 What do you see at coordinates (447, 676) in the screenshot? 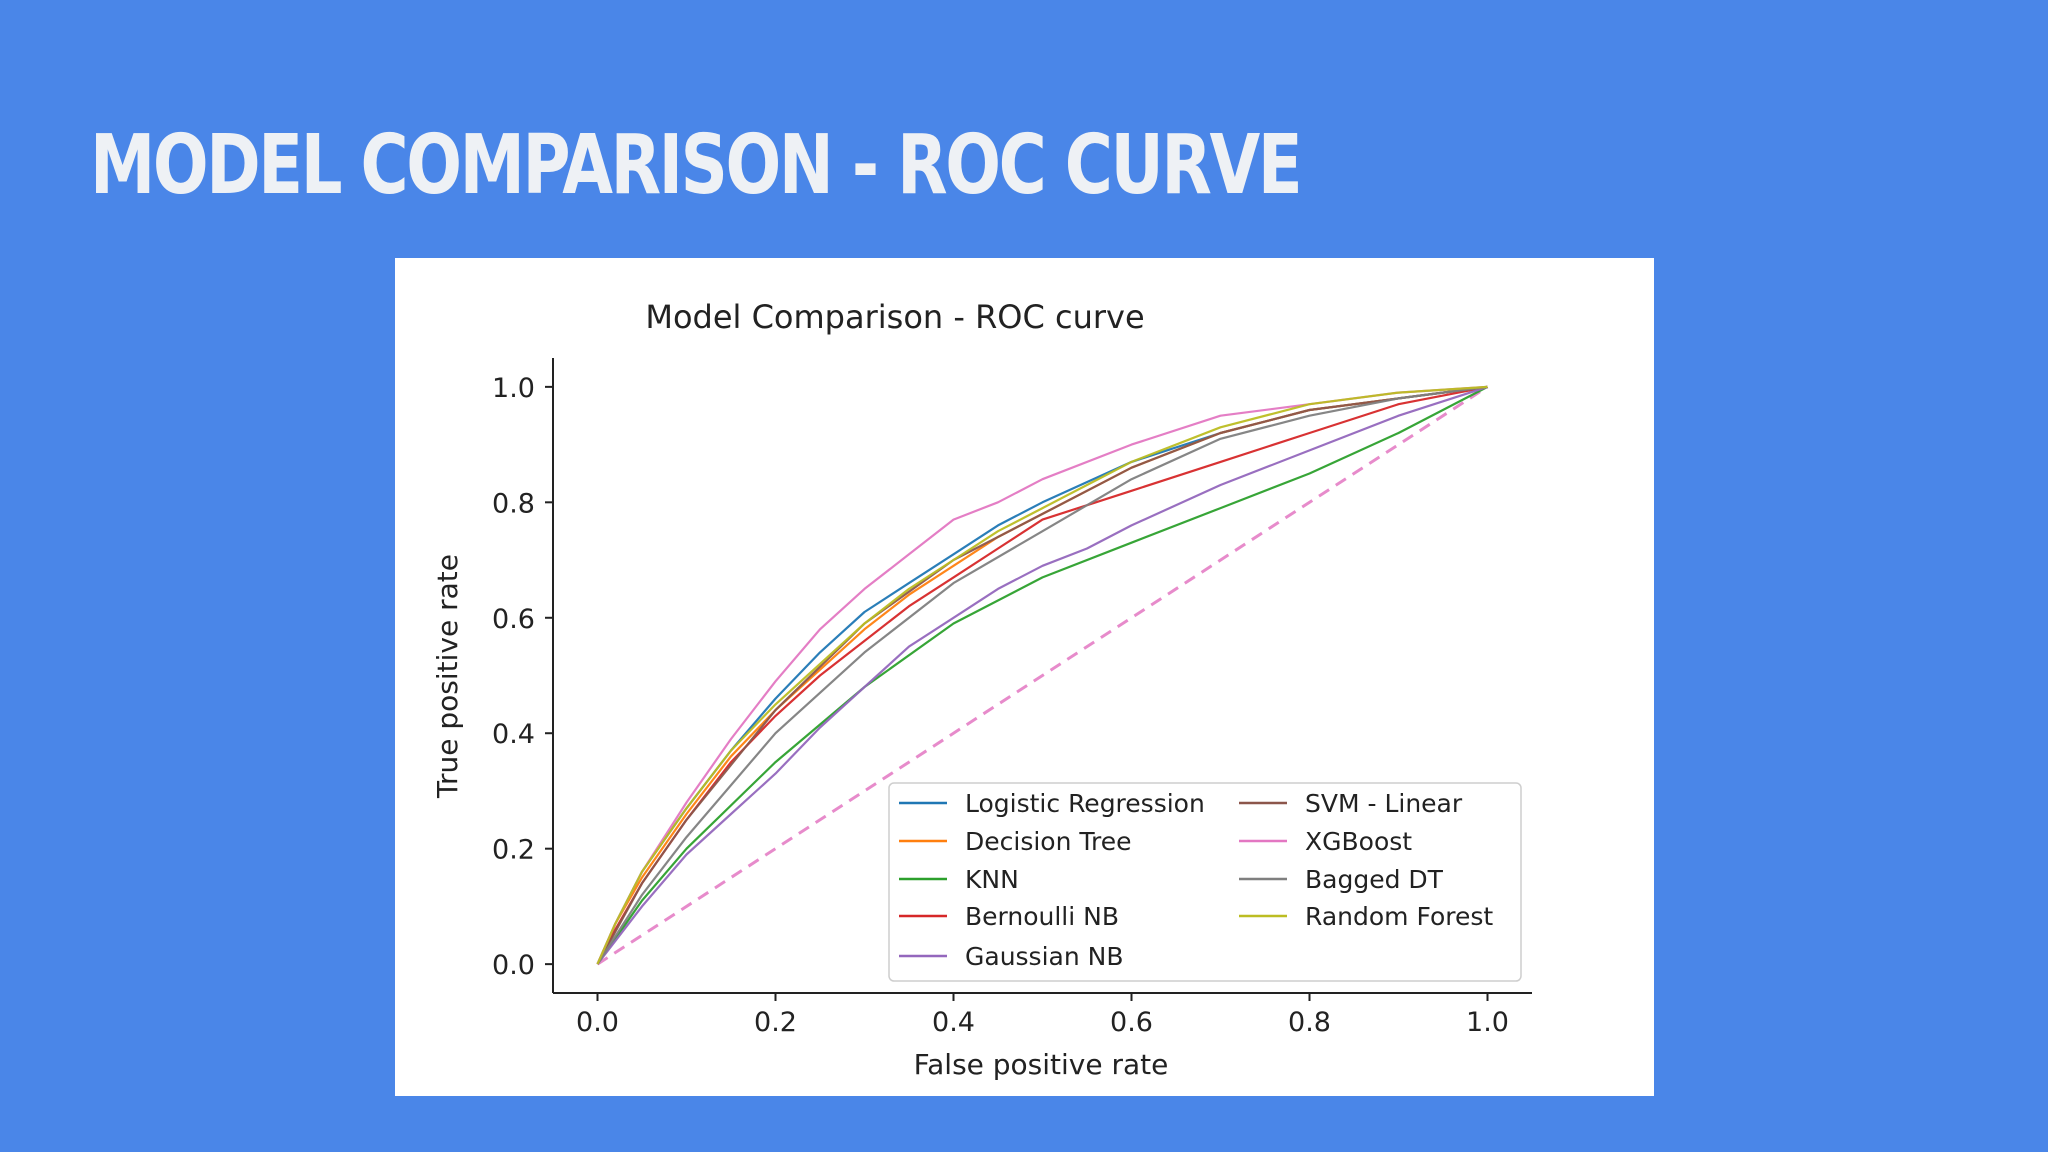
I see `y-axis-label: True positive rate` at bounding box center [447, 676].